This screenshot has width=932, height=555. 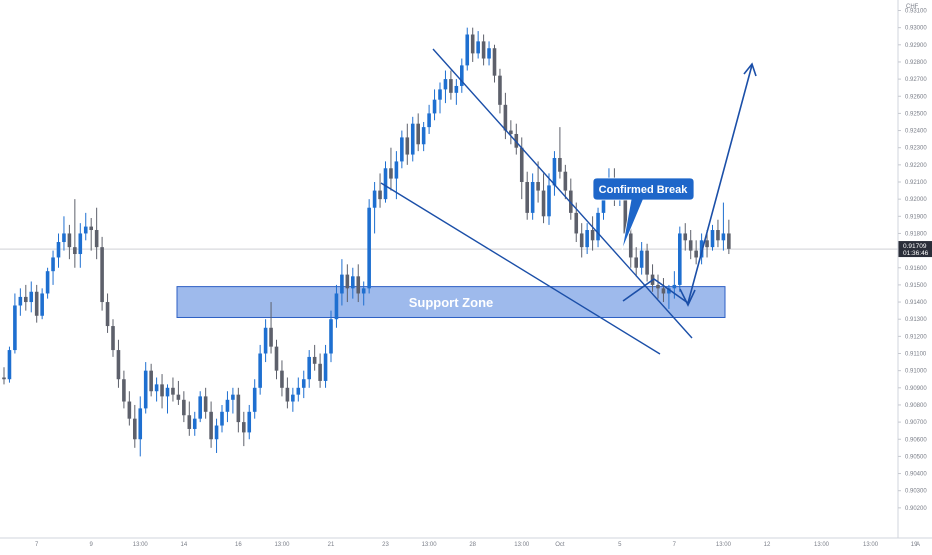 What do you see at coordinates (916, 475) in the screenshot?
I see `y-tick-label: 0.90400` at bounding box center [916, 475].